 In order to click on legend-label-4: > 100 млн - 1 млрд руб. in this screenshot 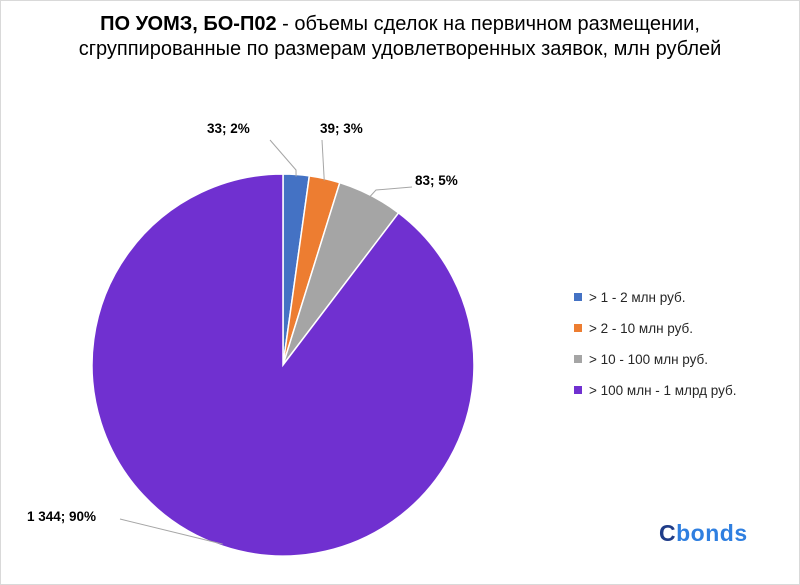, I will do `click(663, 390)`.